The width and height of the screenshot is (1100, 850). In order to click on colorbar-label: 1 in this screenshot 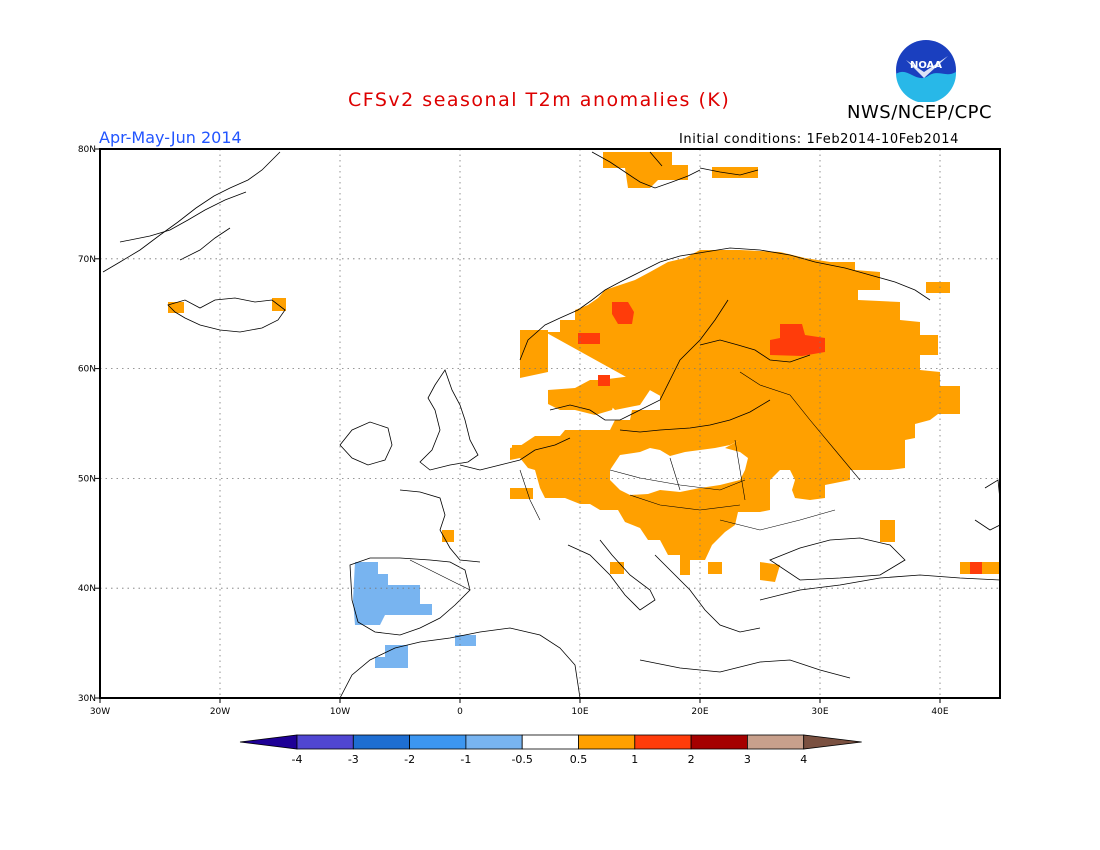, I will do `click(634, 759)`.